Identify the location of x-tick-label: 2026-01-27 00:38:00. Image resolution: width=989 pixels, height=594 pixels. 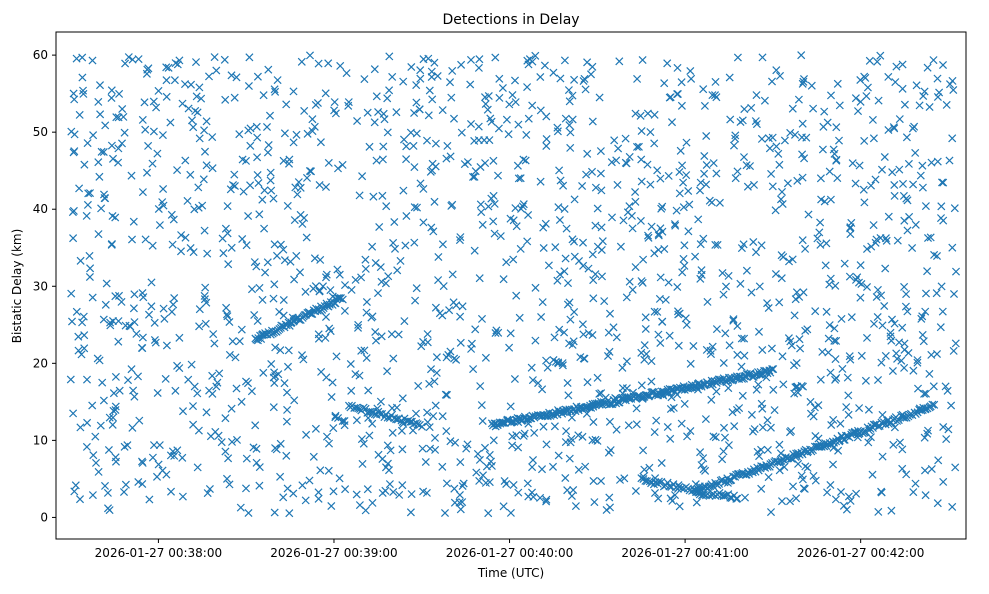
(158, 553).